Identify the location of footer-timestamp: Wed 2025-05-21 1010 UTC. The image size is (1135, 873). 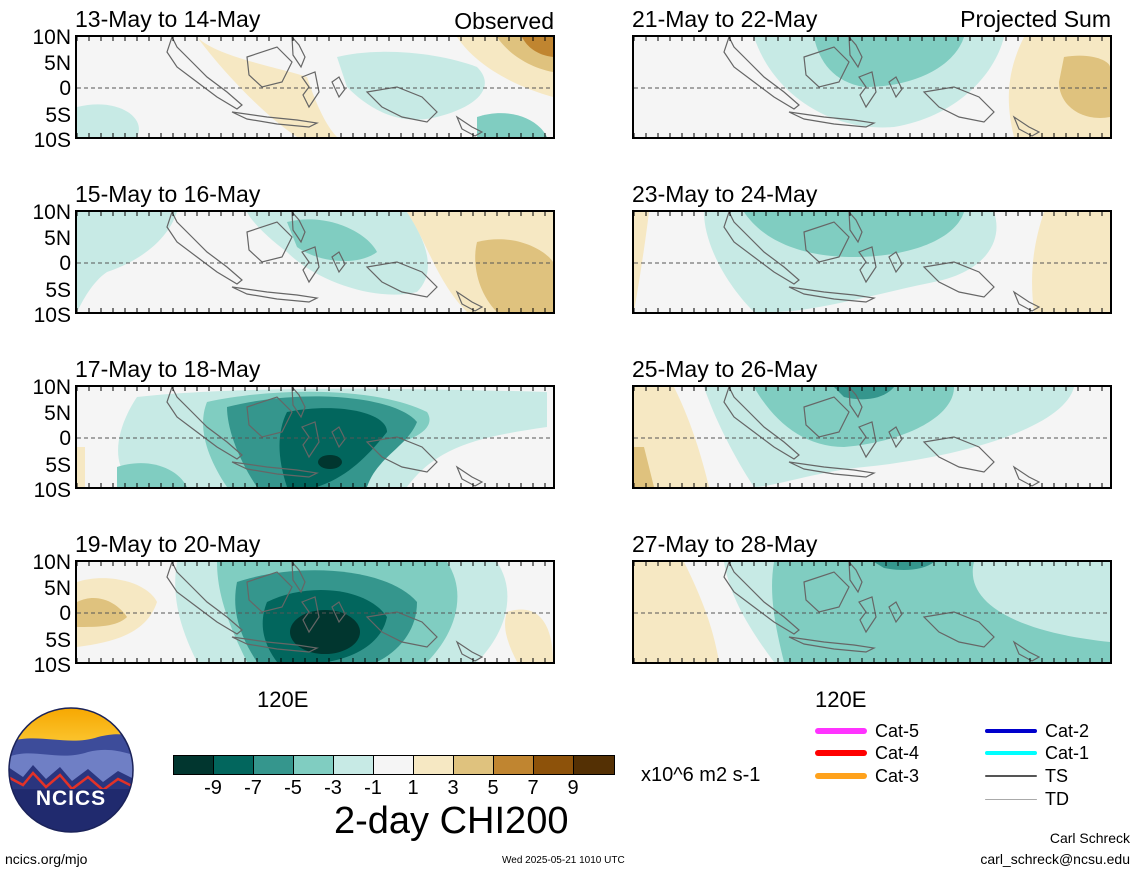
(563, 860).